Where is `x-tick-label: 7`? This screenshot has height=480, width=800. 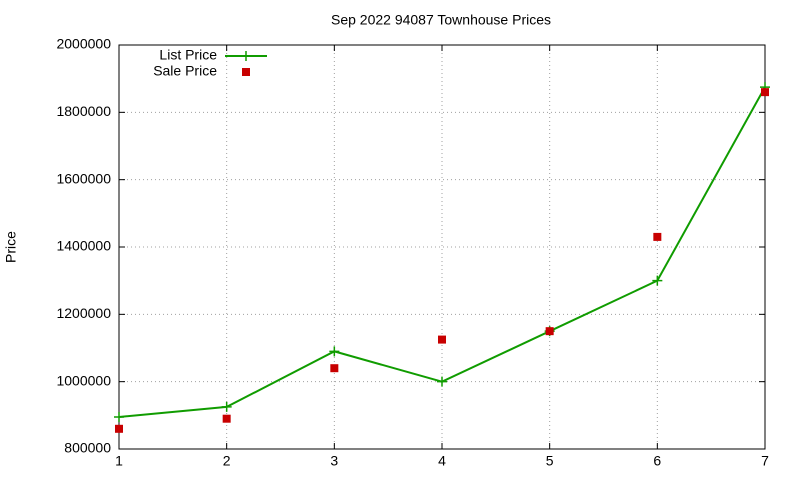 x-tick-label: 7 is located at coordinates (765, 461).